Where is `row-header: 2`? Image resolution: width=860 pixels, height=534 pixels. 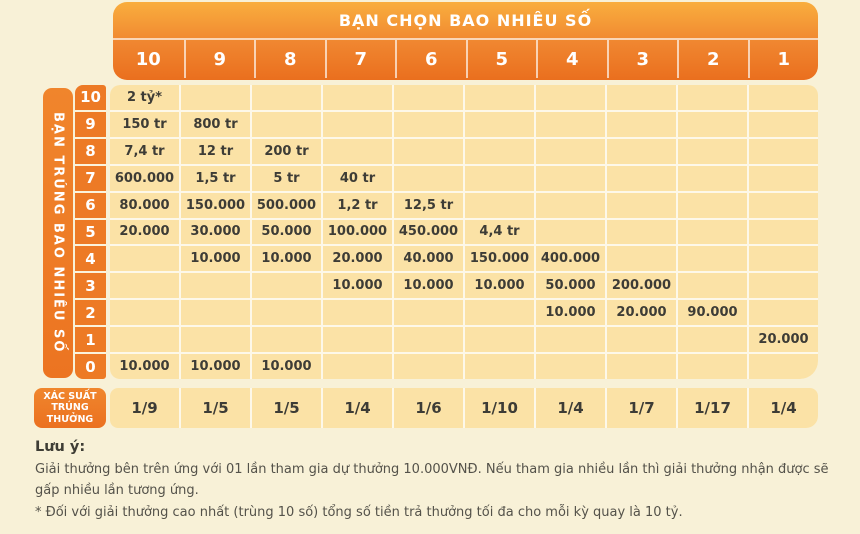 row-header: 2 is located at coordinates (90, 313).